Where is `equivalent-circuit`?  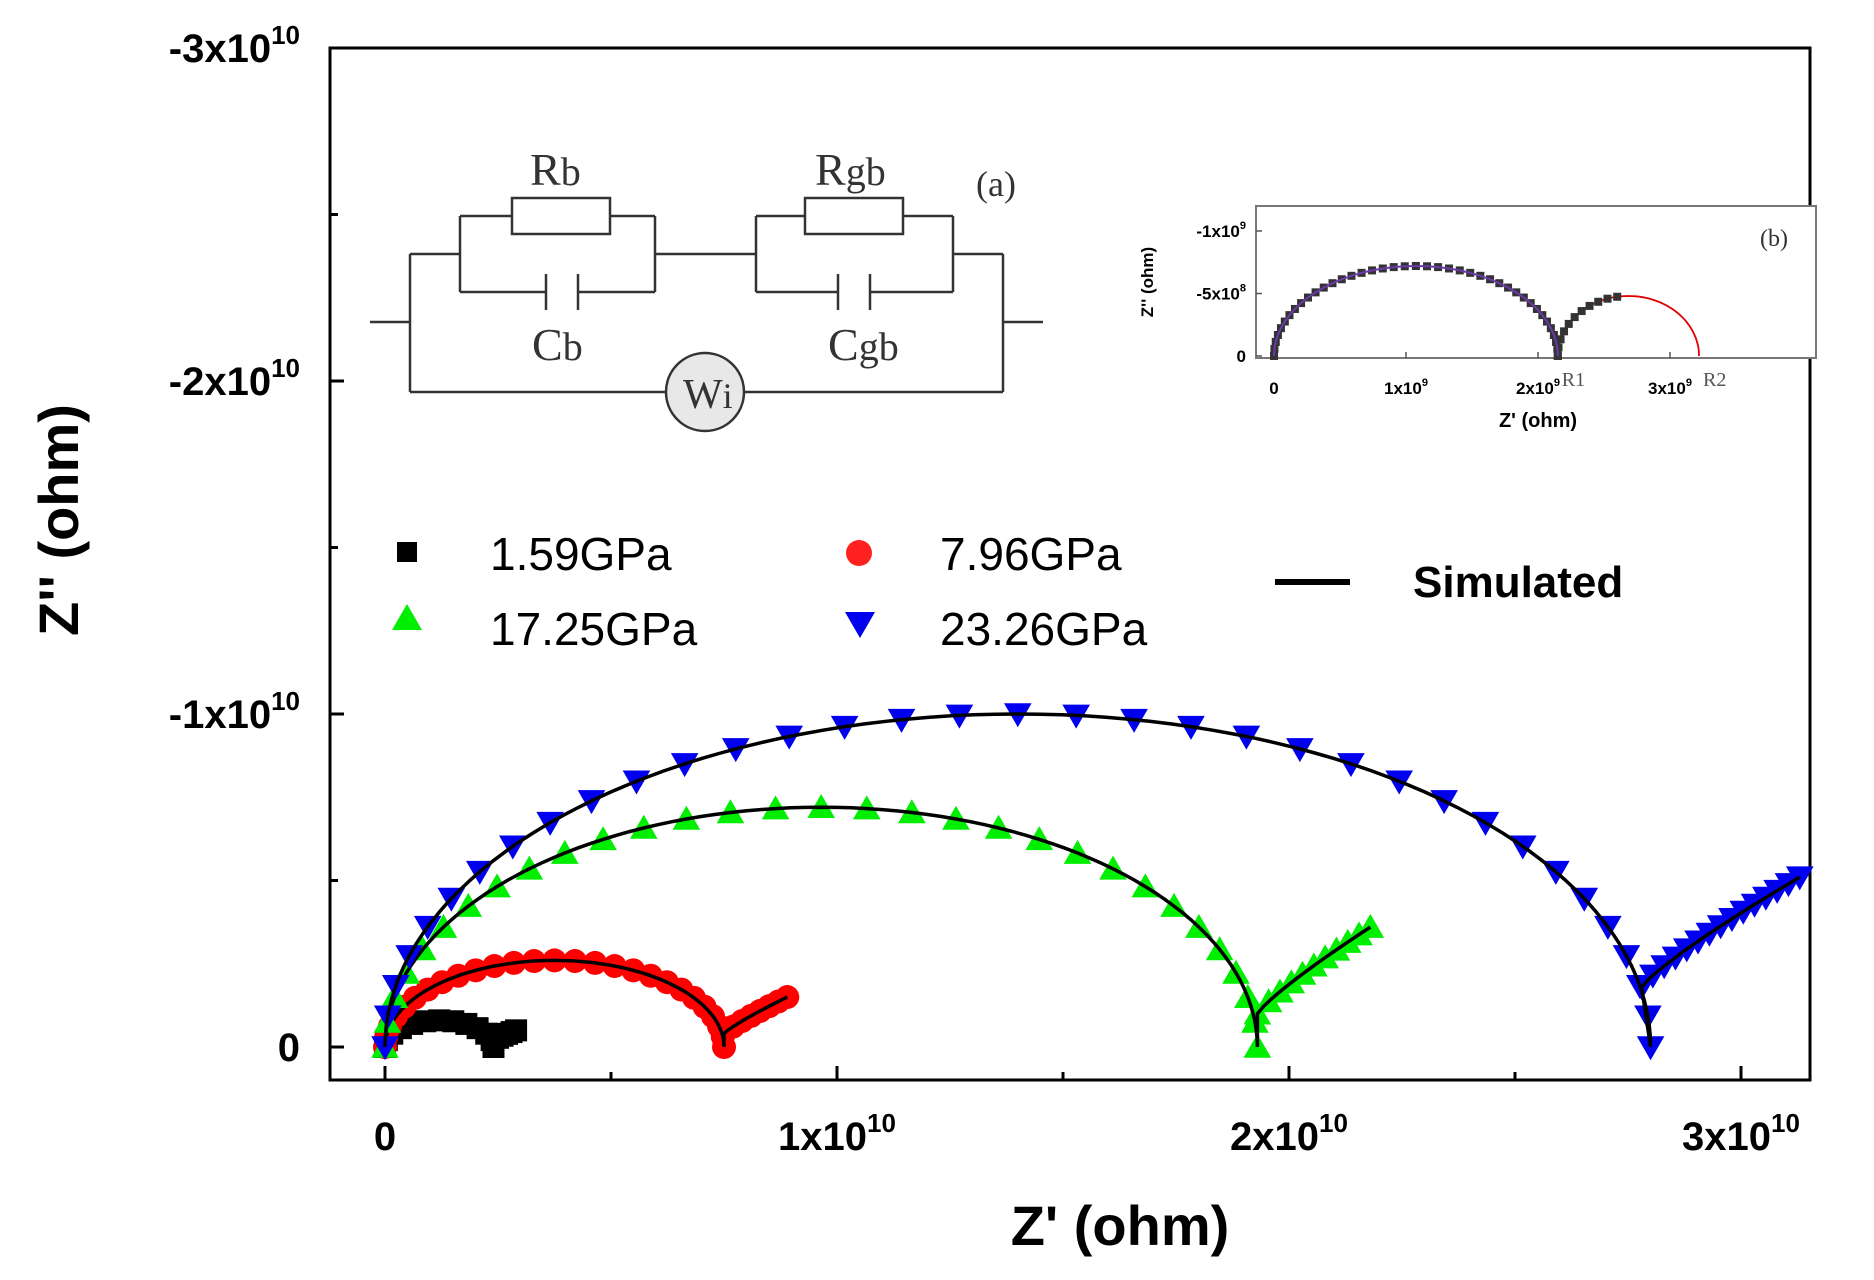 equivalent-circuit is located at coordinates (706, 314).